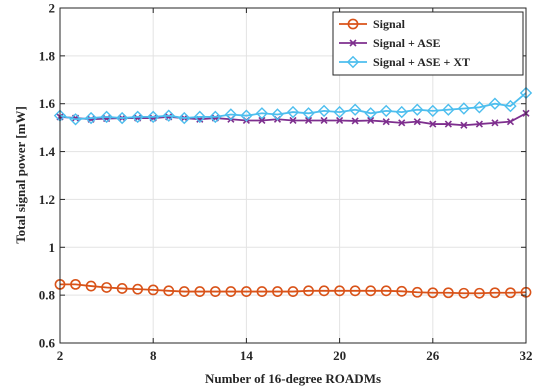 Image resolution: width=536 pixels, height=388 pixels. What do you see at coordinates (389, 24) in the screenshot?
I see `legend-label: Signal` at bounding box center [389, 24].